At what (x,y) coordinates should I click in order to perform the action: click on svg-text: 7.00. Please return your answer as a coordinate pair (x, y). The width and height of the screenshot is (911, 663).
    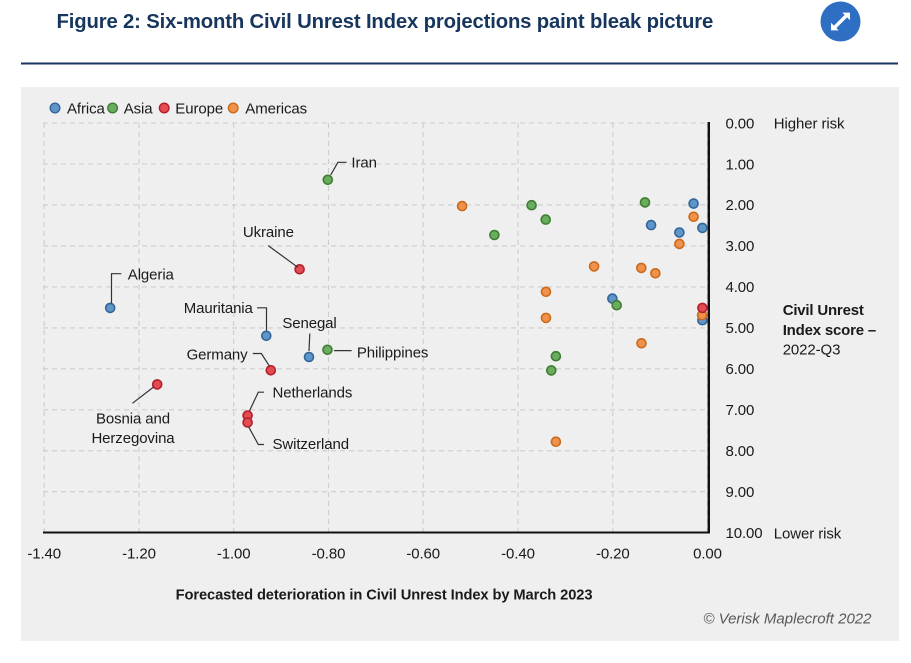
    Looking at the image, I should click on (740, 410).